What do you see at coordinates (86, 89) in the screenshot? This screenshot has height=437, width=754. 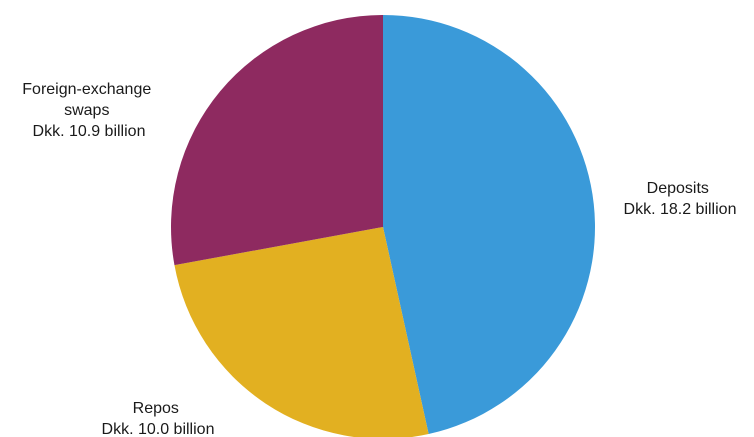 I see `fx-swaps-label-name-line1: Foreign-exchange` at bounding box center [86, 89].